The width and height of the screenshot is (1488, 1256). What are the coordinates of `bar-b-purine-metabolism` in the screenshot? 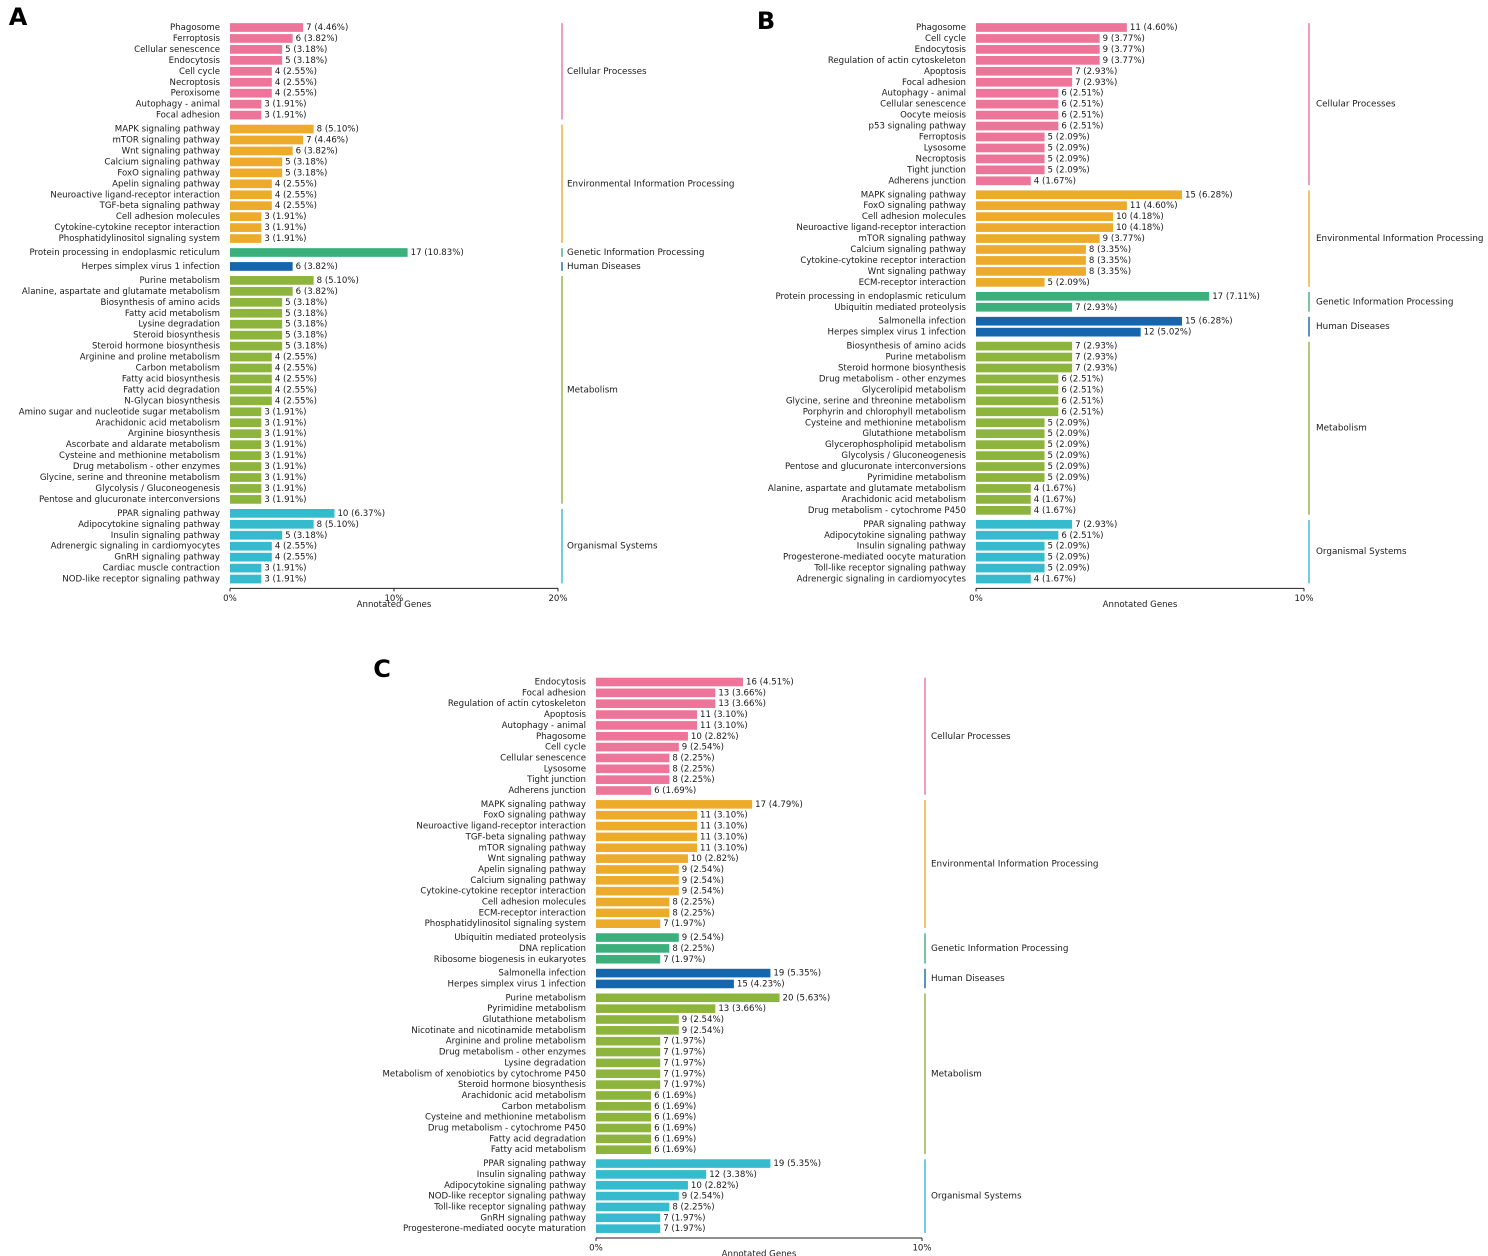 It's located at (1024, 357).